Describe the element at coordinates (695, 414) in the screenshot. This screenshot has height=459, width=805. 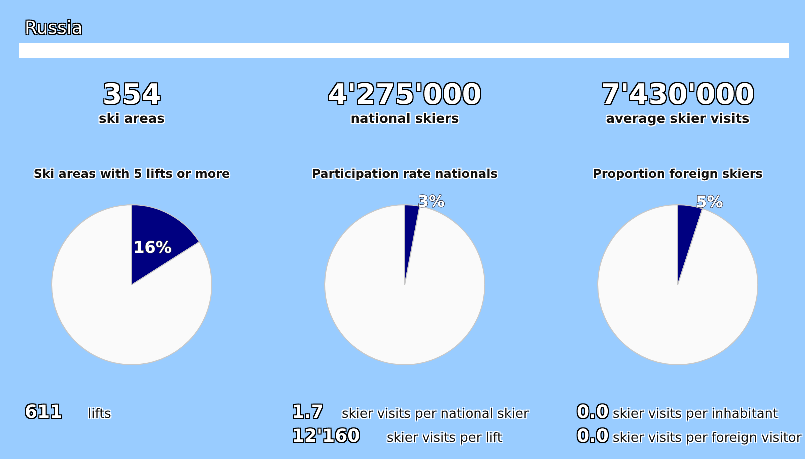
I see `text: skier visits per inhabitant` at that location.